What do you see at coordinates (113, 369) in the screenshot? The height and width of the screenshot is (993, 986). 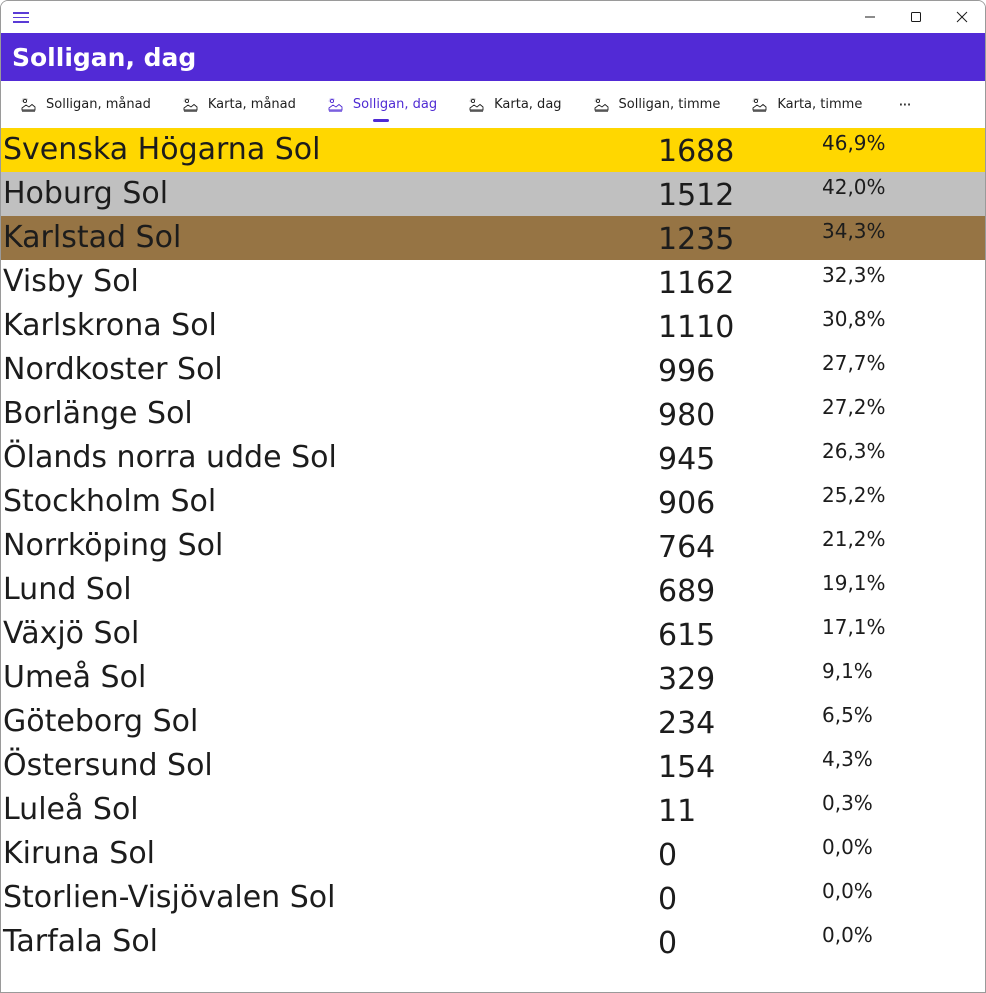 I see `station-name: Nordkoster Sol` at bounding box center [113, 369].